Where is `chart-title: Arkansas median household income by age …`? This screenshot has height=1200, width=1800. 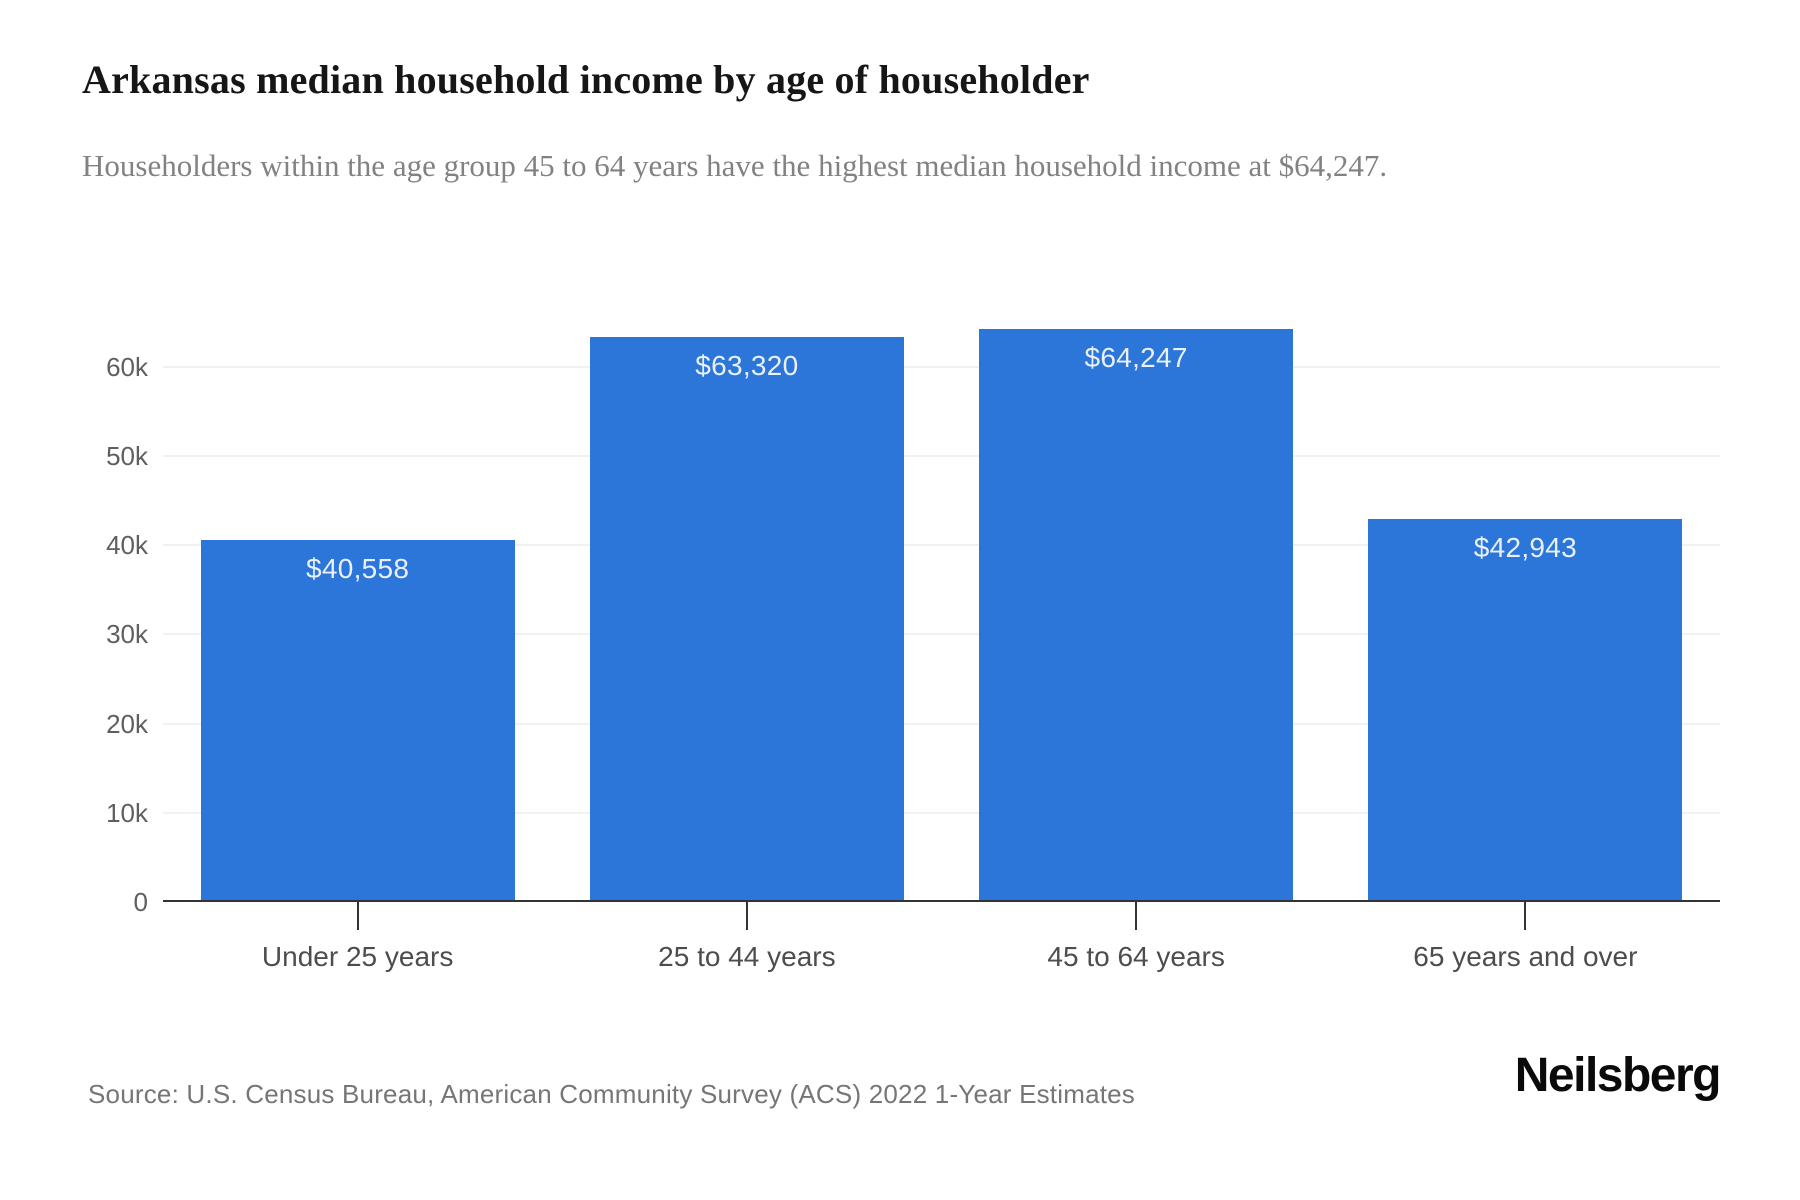
chart-title: Arkansas median household income by age … is located at coordinates (586, 79).